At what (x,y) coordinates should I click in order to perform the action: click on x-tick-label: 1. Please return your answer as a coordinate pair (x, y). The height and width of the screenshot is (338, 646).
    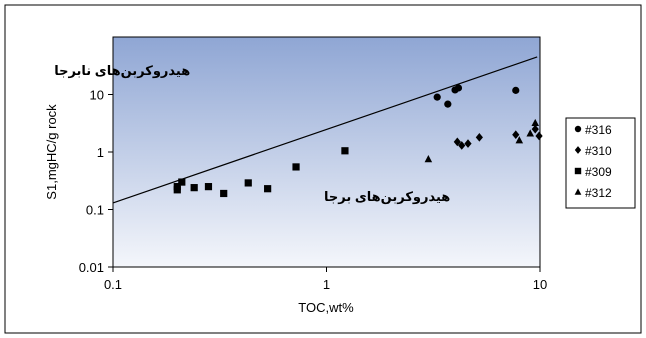
    Looking at the image, I should click on (326, 284).